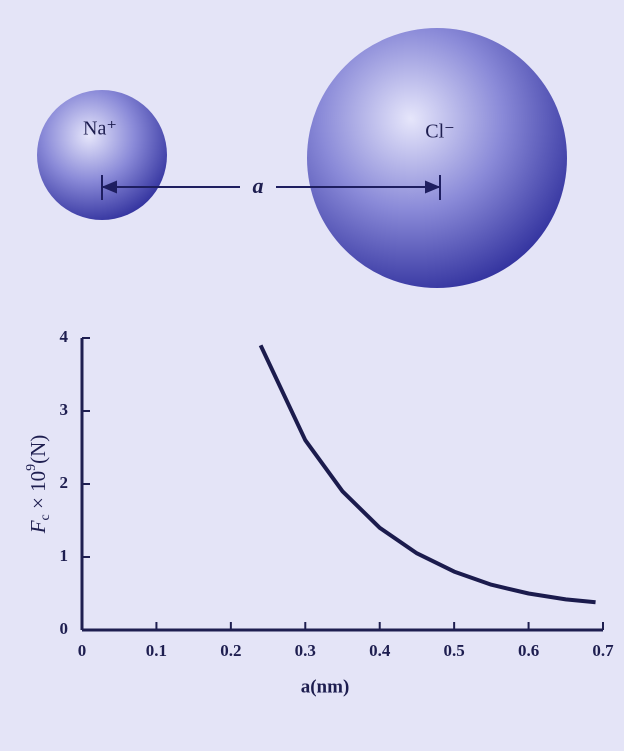 The width and height of the screenshot is (624, 751). I want to click on chloride-ion, so click(437, 158).